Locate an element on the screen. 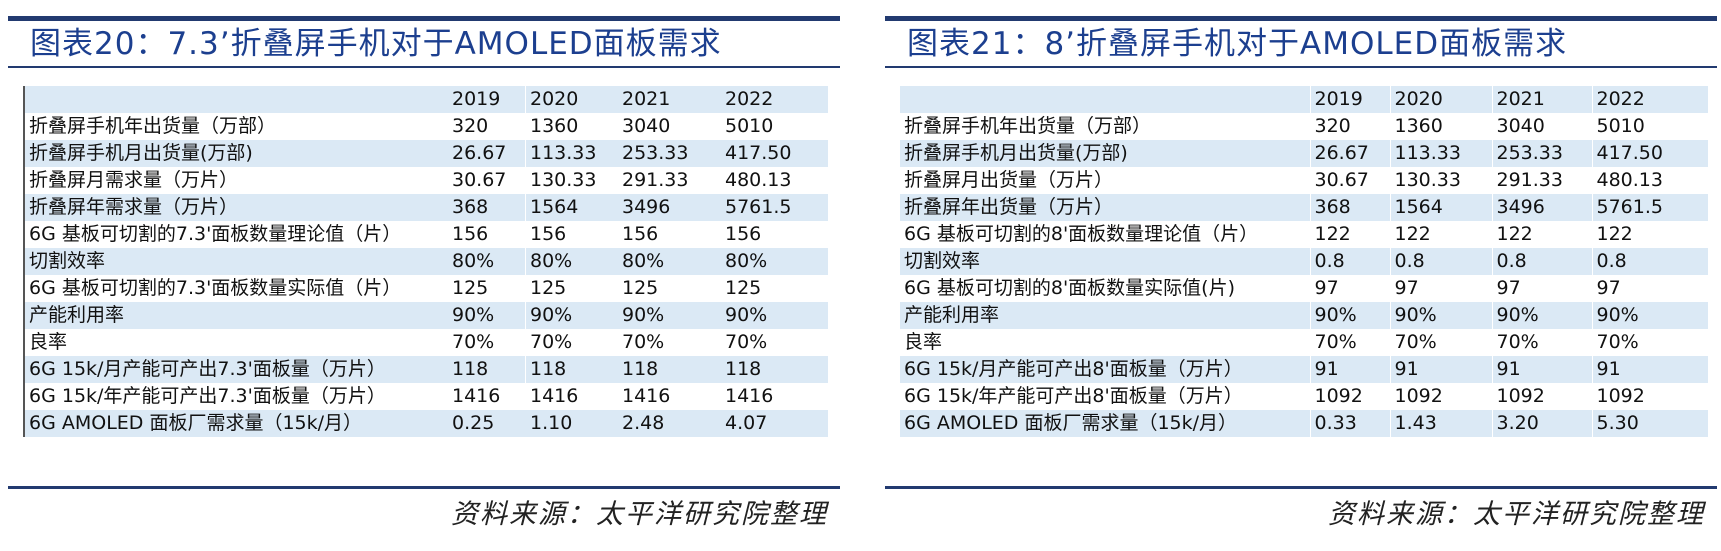  bottom-rule is located at coordinates (1301, 487).